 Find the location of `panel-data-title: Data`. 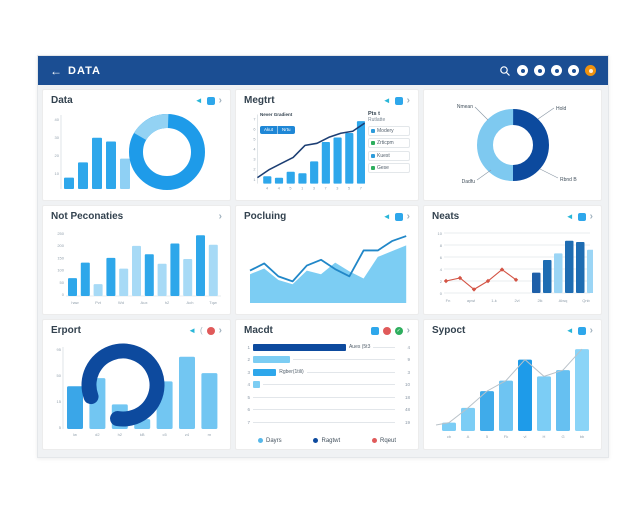

panel-data-title: Data is located at coordinates (62, 100).